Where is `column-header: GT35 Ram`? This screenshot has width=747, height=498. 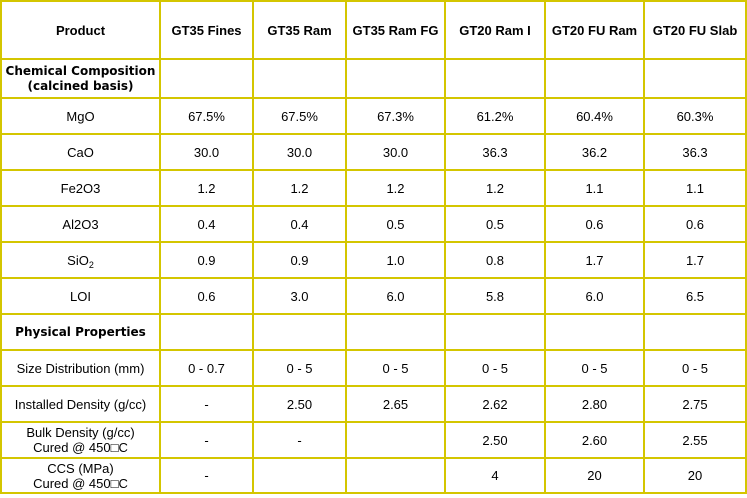
column-header: GT35 Ram is located at coordinates (299, 30).